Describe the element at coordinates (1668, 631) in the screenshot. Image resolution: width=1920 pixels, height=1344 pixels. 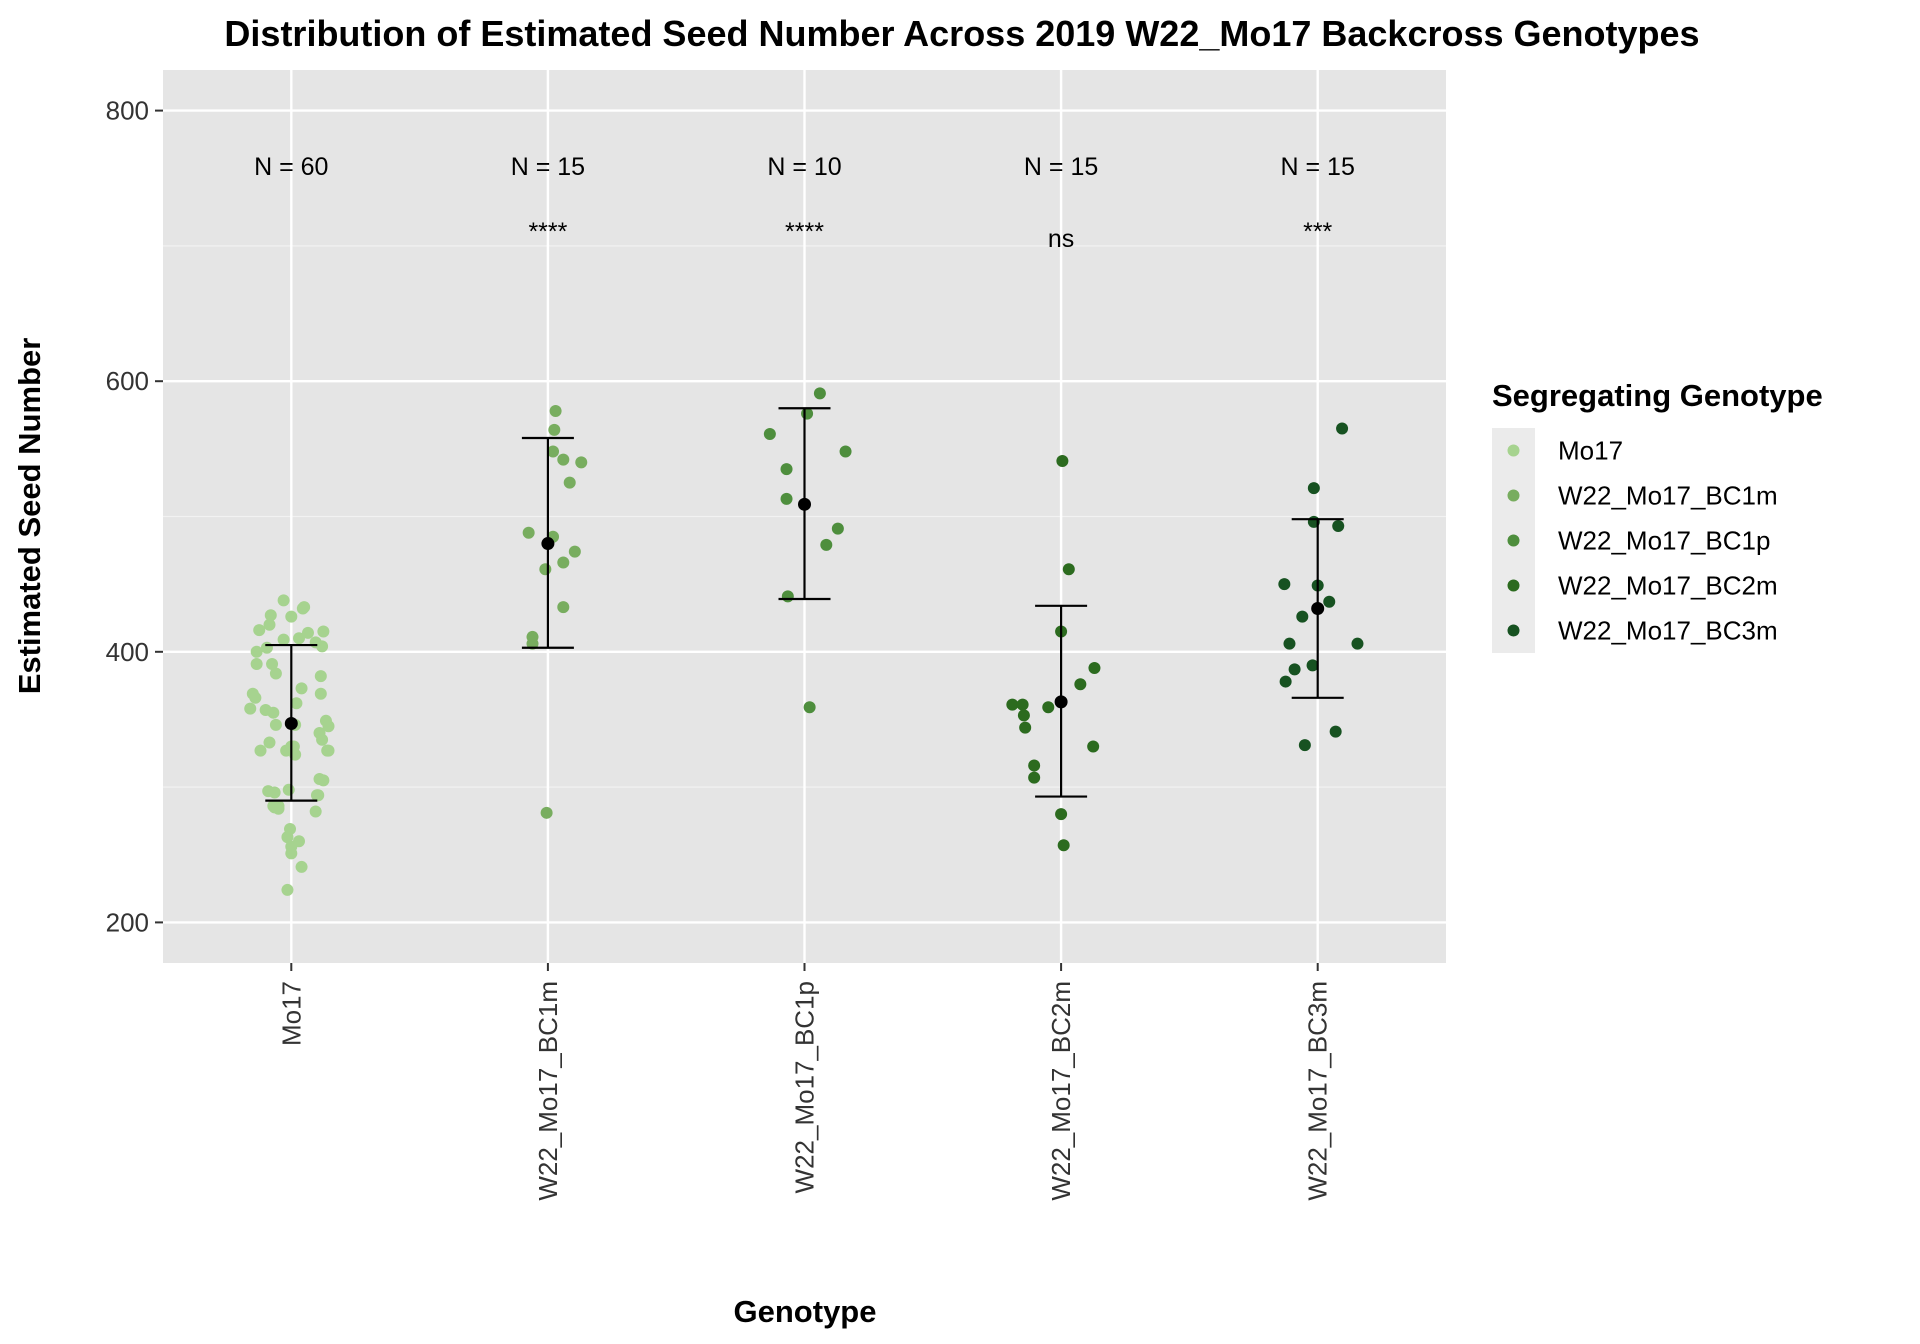
I see `legend-entry-label: W22_Mo17_BC3m` at that location.